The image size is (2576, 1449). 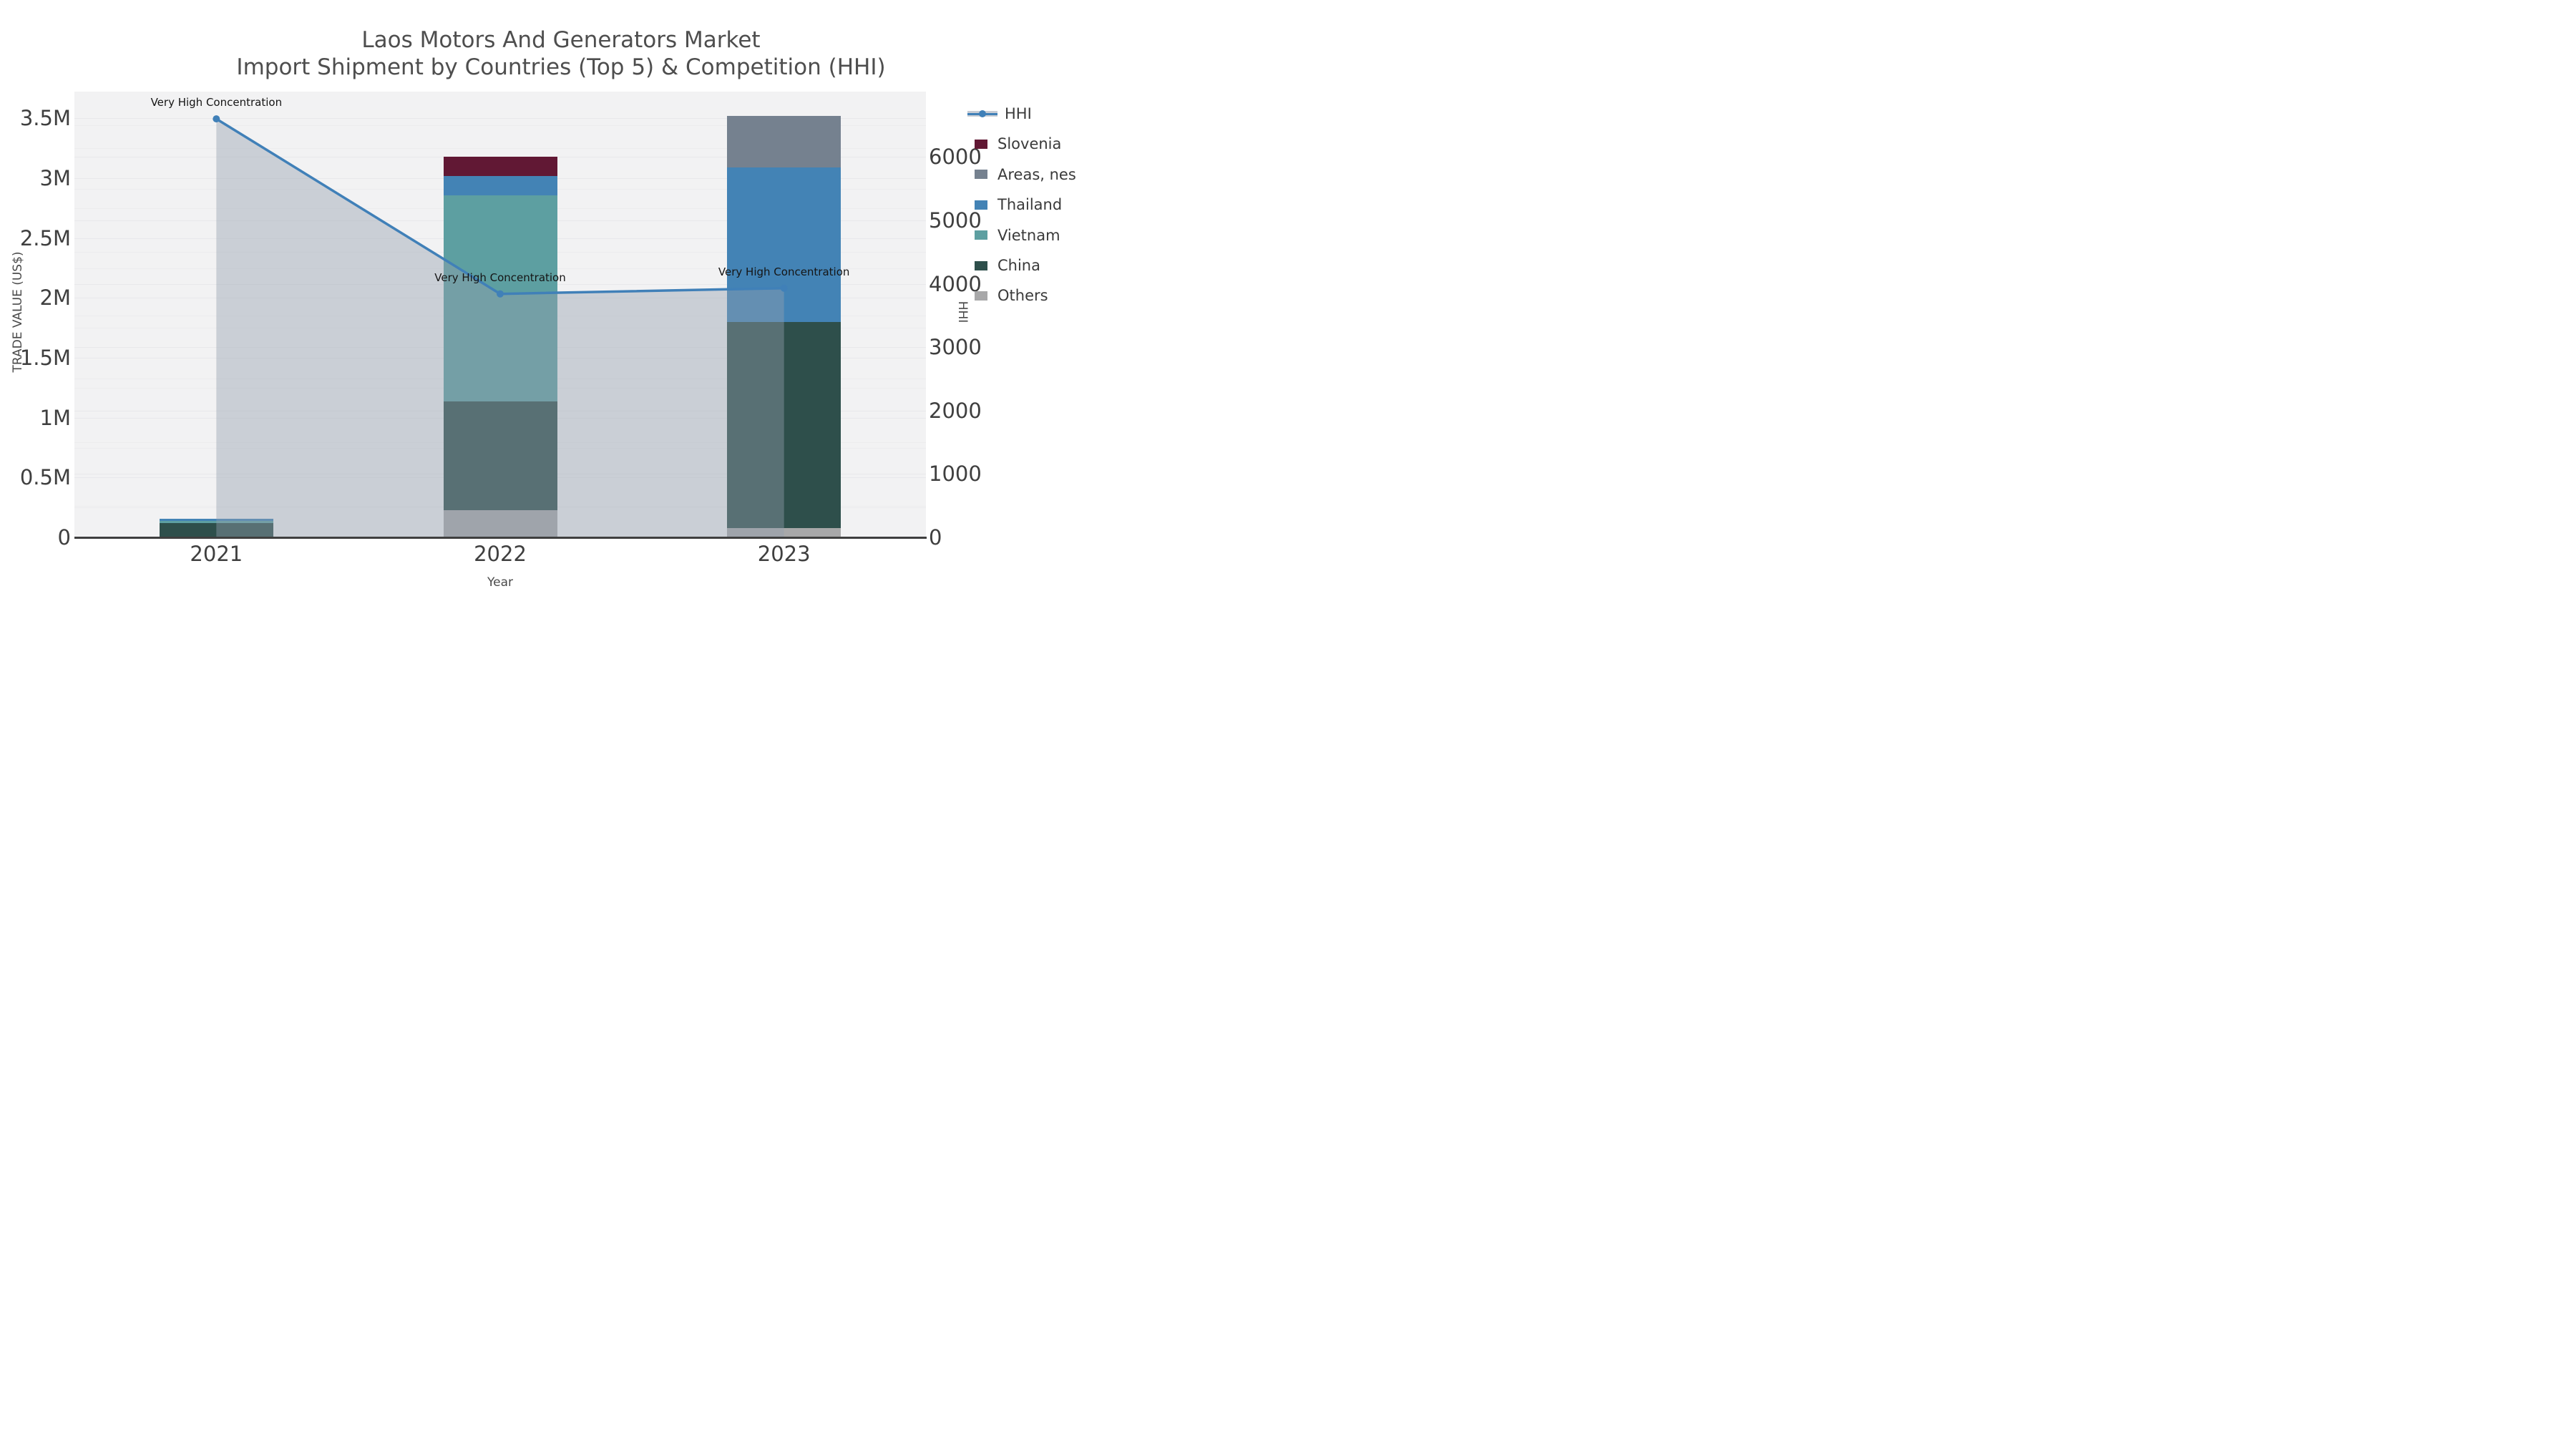 What do you see at coordinates (45, 478) in the screenshot?
I see `y-left-tick-label: 0.5M` at bounding box center [45, 478].